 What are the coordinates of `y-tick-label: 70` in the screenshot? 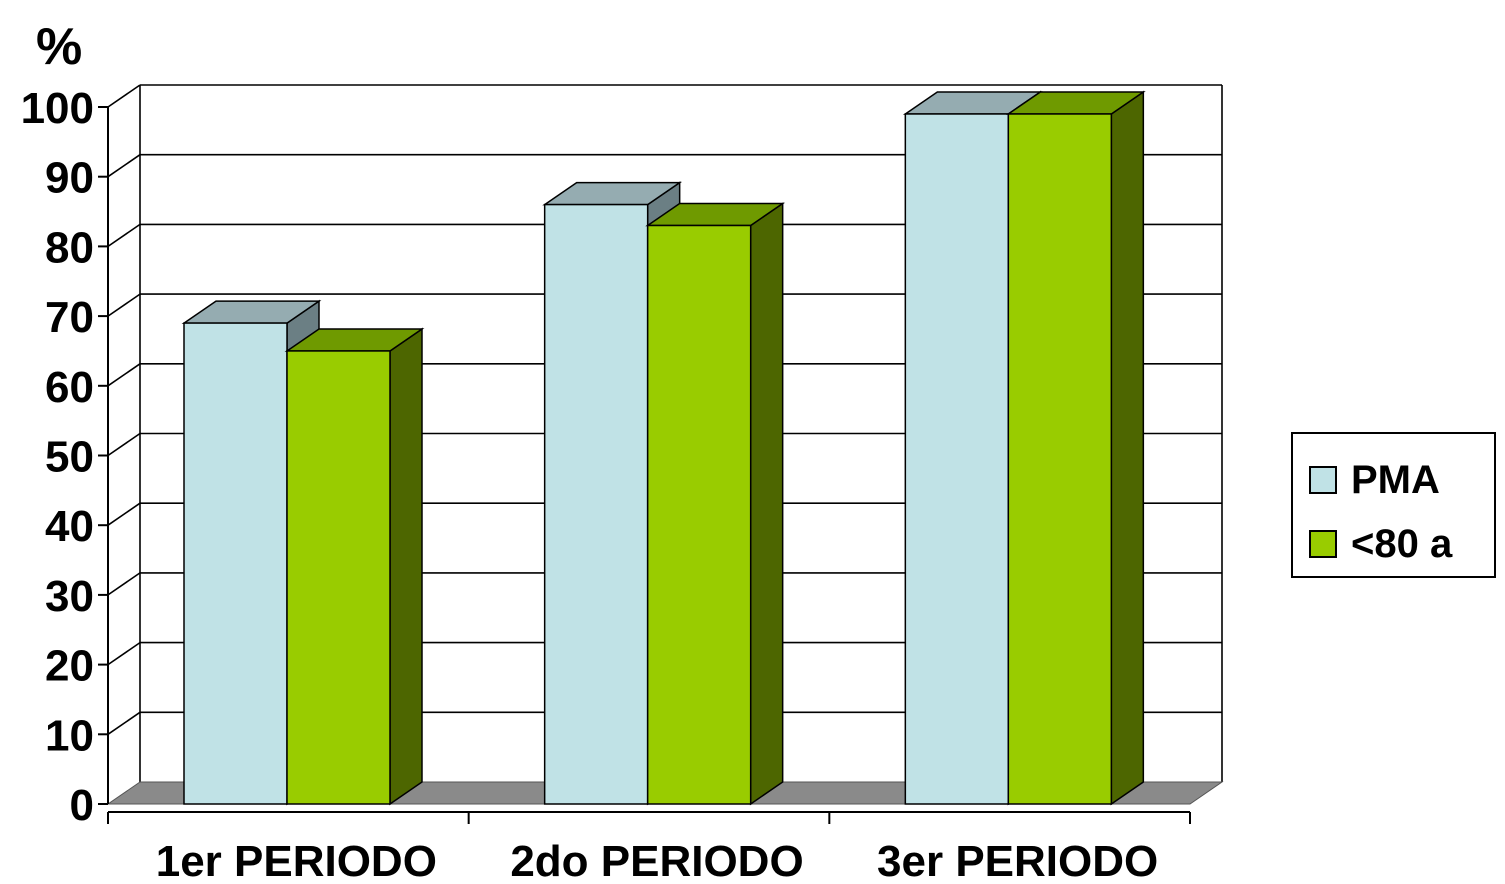 It's located at (69, 317).